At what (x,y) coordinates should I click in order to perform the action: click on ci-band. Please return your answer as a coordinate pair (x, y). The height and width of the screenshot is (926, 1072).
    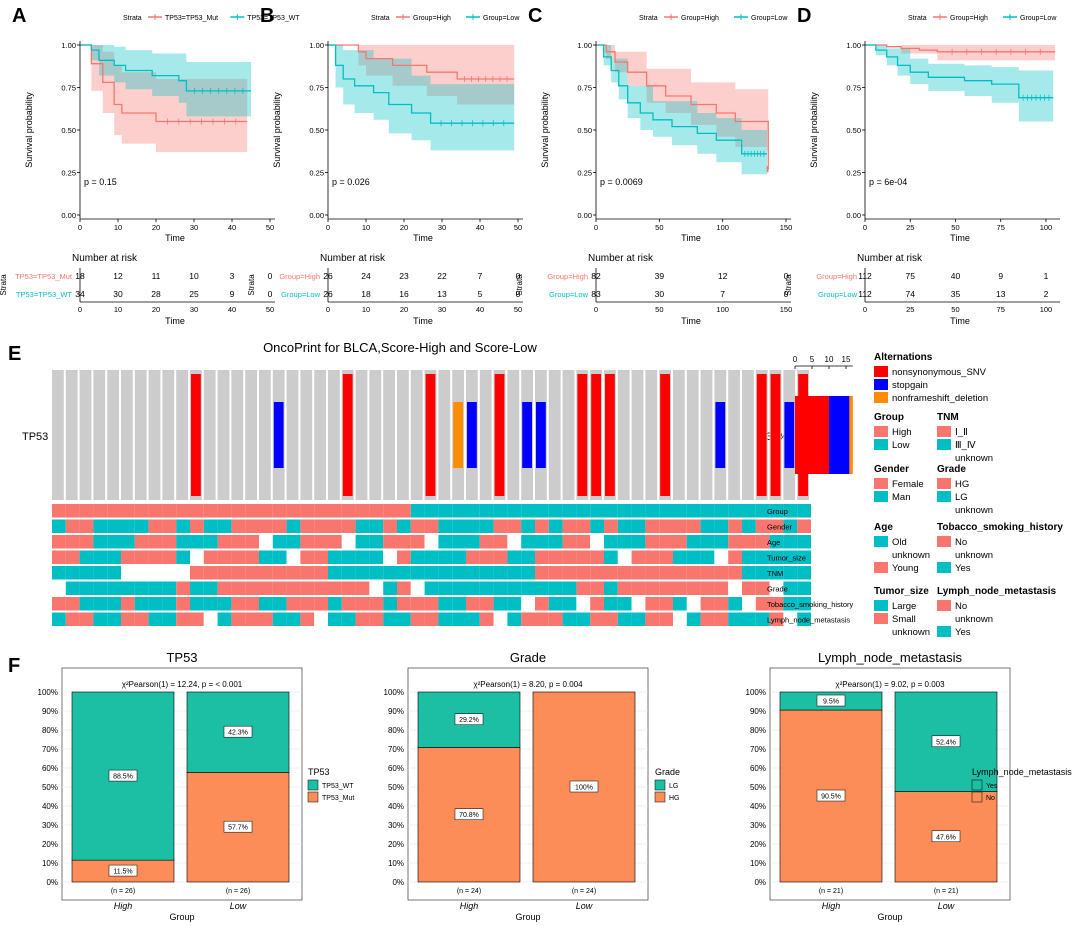
    Looking at the image, I should click on (164, 99).